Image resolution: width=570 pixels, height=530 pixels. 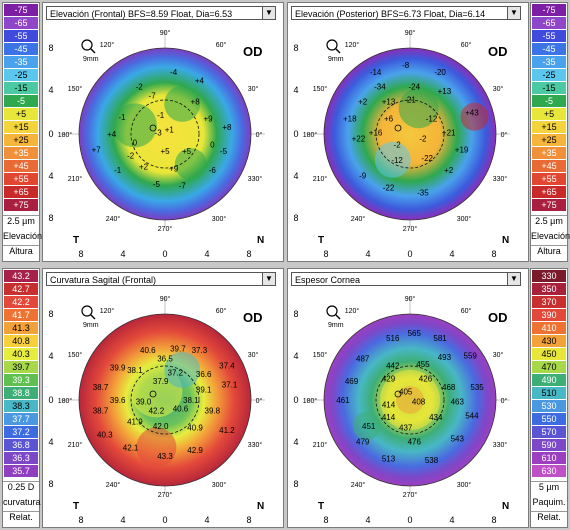 What do you see at coordinates (389, 458) in the screenshot?
I see `map-value: 513` at bounding box center [389, 458].